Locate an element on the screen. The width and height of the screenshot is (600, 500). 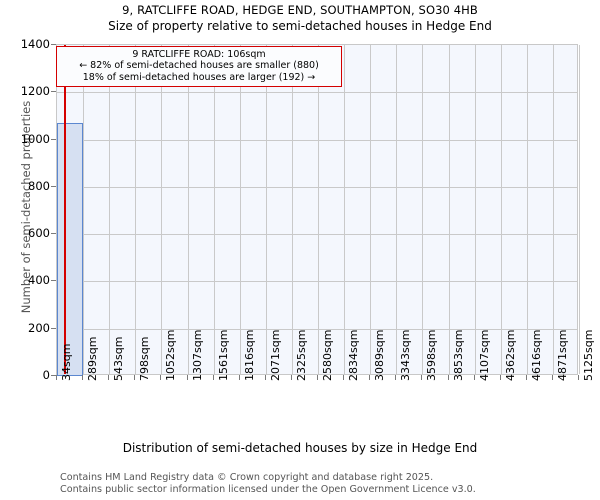
x-tick-label: 3598sqm is located at coordinates (432, 355).